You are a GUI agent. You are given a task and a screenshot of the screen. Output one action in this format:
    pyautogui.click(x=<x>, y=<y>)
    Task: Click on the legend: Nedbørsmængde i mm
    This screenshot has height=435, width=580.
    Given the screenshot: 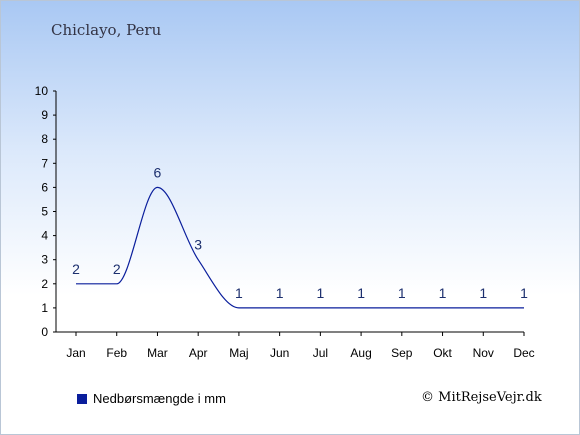 What is the action you would take?
    pyautogui.click(x=151, y=398)
    